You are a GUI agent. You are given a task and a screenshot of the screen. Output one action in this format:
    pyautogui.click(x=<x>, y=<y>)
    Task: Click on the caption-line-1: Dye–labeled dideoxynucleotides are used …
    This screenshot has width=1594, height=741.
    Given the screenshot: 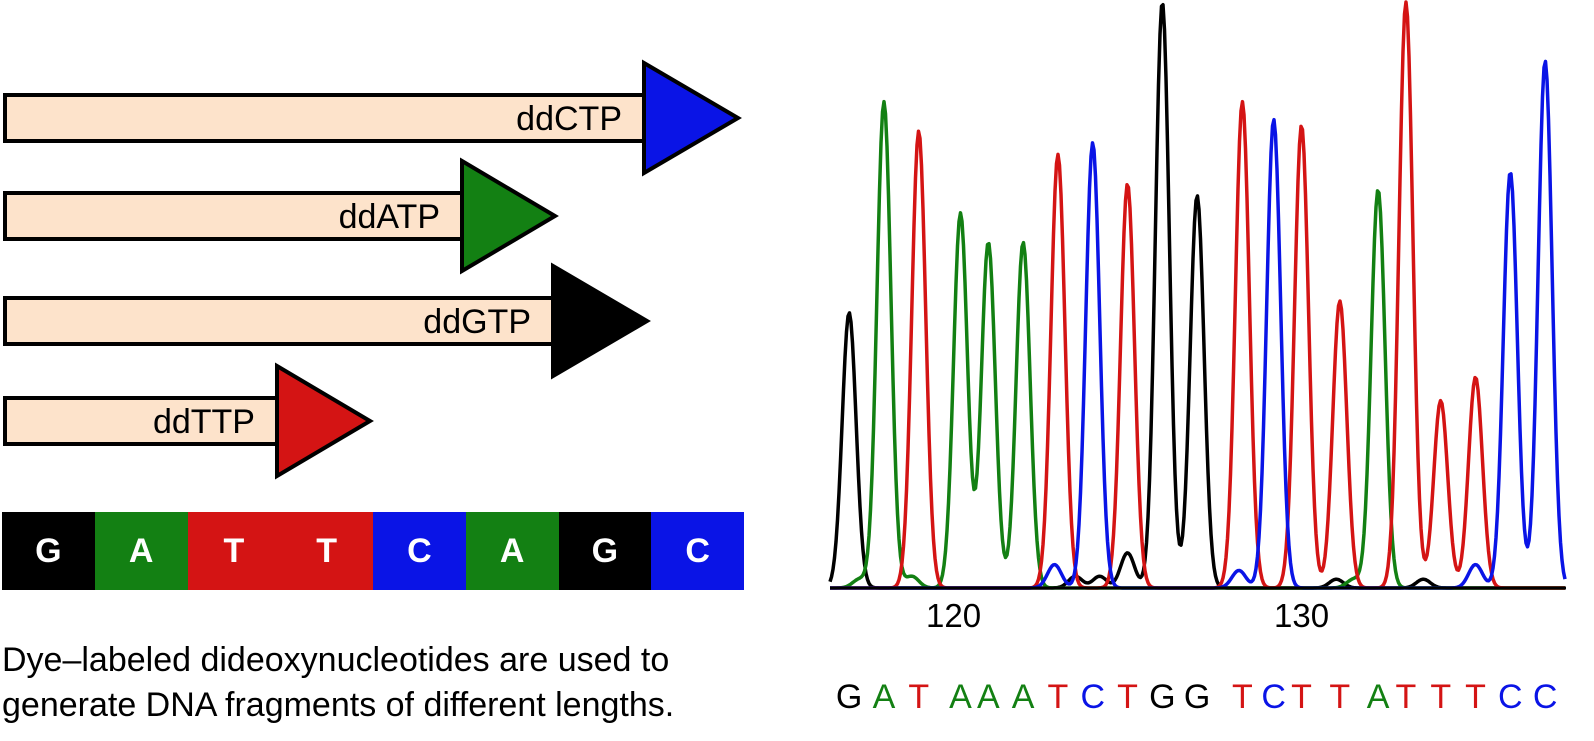 What is the action you would take?
    pyautogui.click(x=336, y=660)
    